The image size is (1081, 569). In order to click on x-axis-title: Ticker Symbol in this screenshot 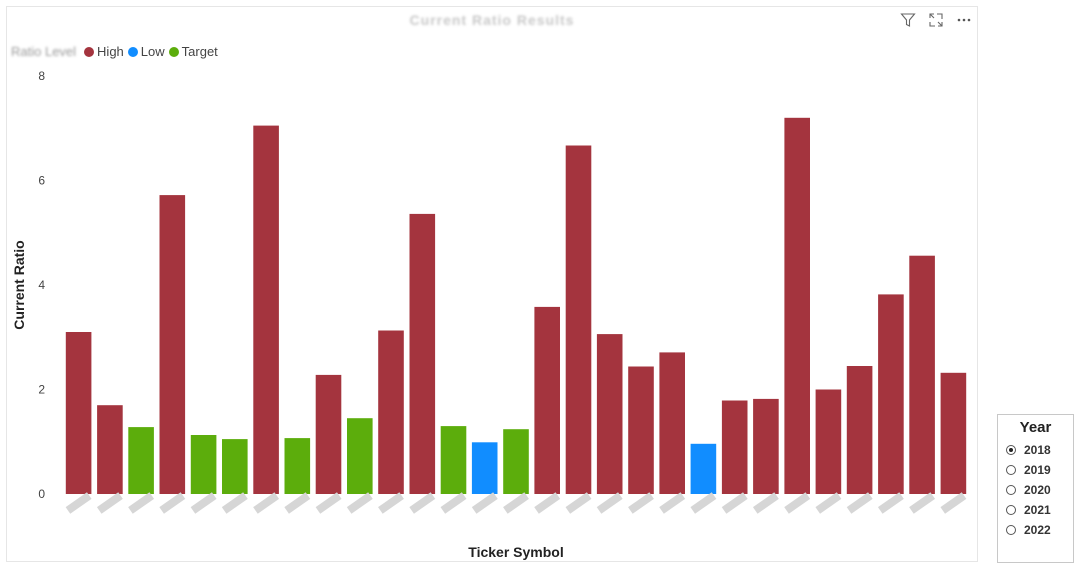, I will do `click(515, 552)`.